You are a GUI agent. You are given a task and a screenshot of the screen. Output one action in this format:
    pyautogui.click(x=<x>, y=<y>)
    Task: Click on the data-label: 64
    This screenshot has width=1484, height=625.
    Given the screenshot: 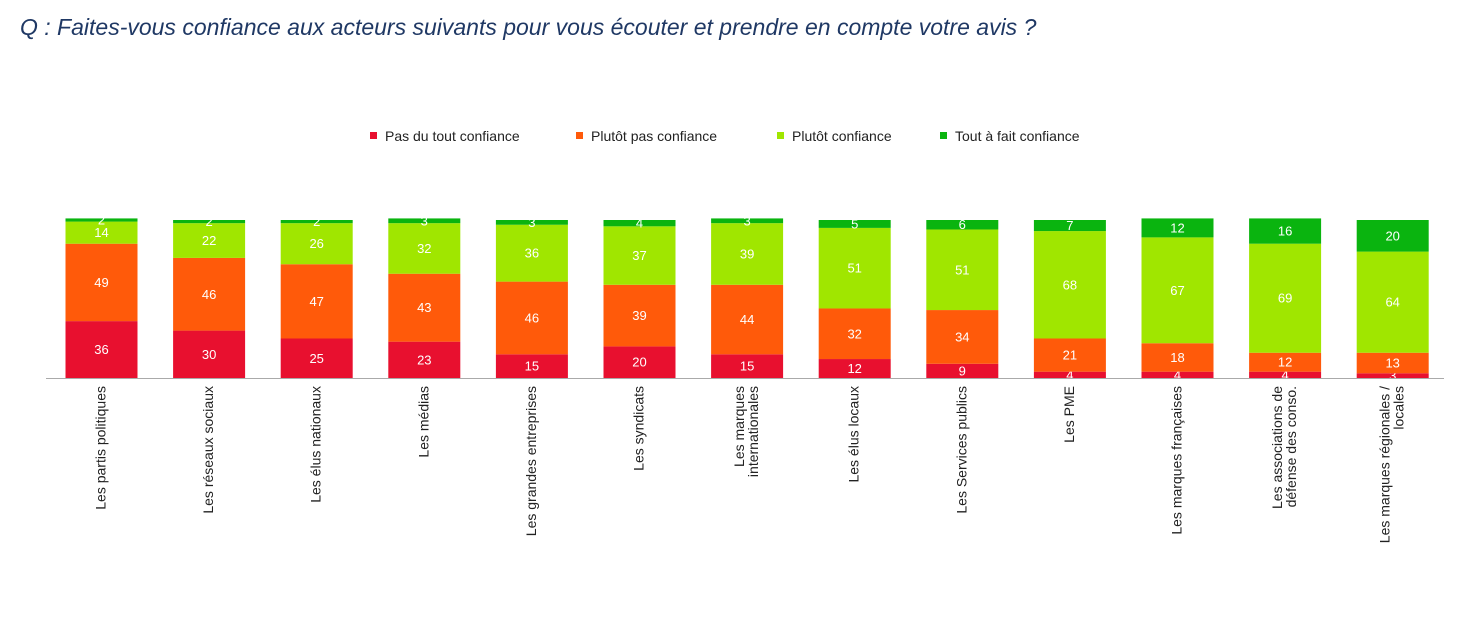 What is the action you would take?
    pyautogui.click(x=1392, y=302)
    